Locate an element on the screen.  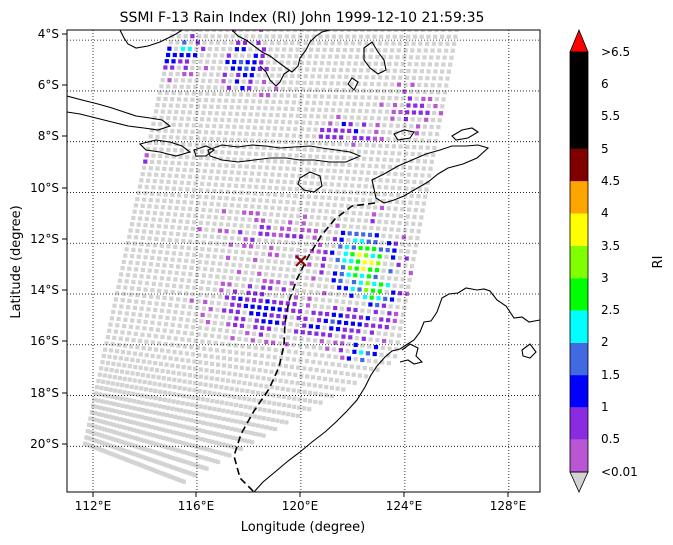
cb-tick-2: 1 is located at coordinates (605, 407).